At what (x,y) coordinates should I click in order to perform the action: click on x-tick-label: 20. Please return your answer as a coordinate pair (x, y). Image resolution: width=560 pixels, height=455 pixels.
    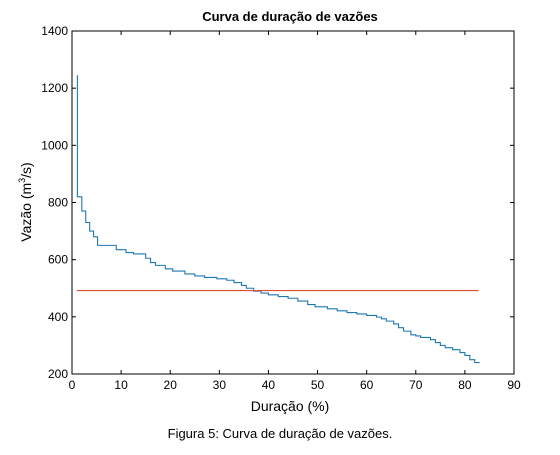
    Looking at the image, I should click on (171, 385).